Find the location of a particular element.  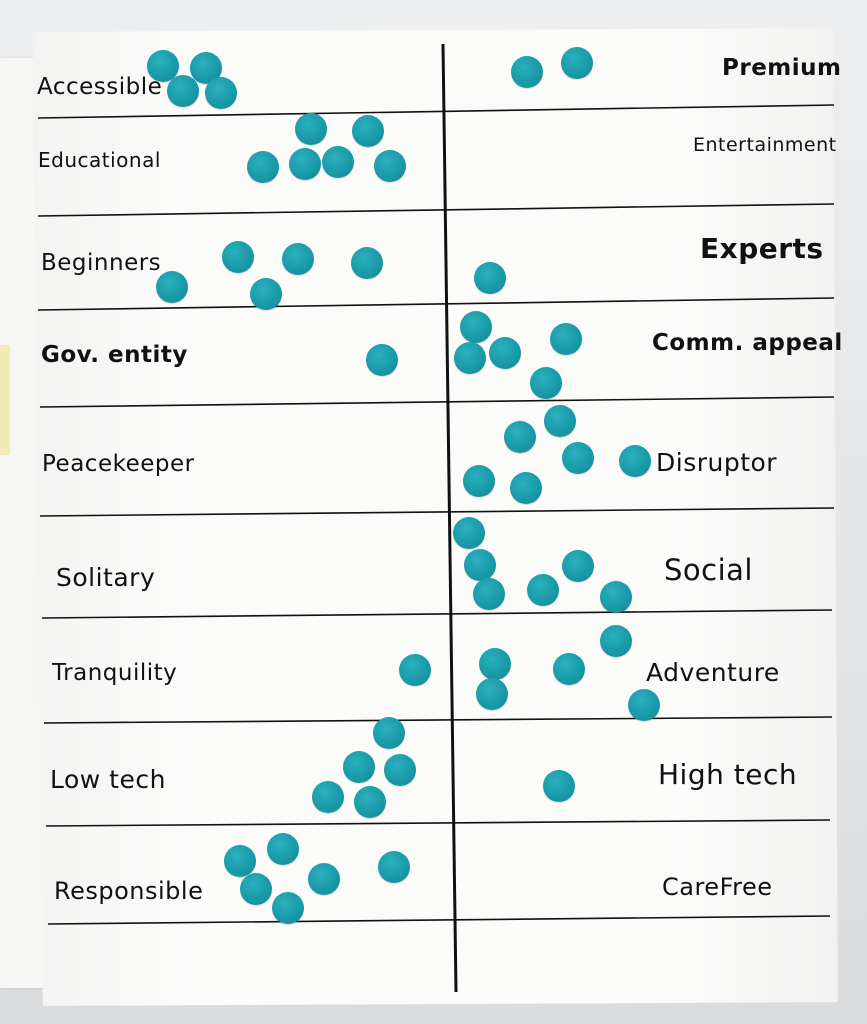

scale-left-label: Responsible is located at coordinates (129, 891).